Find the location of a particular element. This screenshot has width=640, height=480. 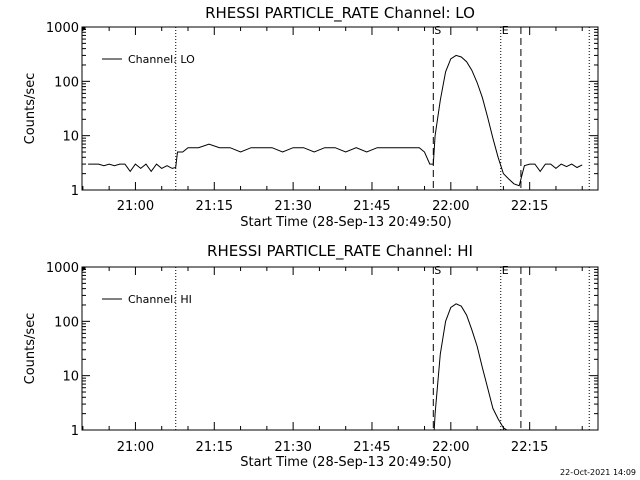

series-line is located at coordinates (470, 366).